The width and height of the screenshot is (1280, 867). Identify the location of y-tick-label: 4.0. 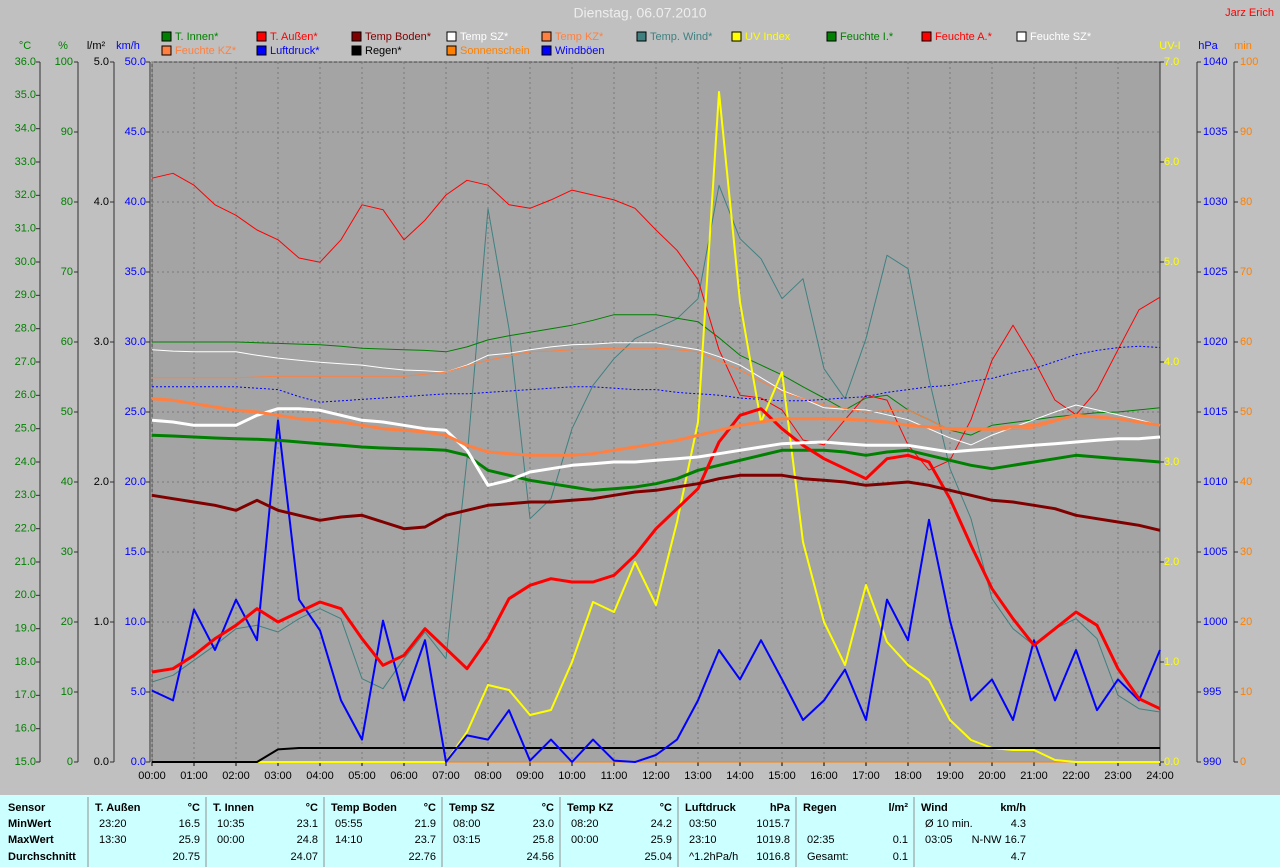
(1171, 362).